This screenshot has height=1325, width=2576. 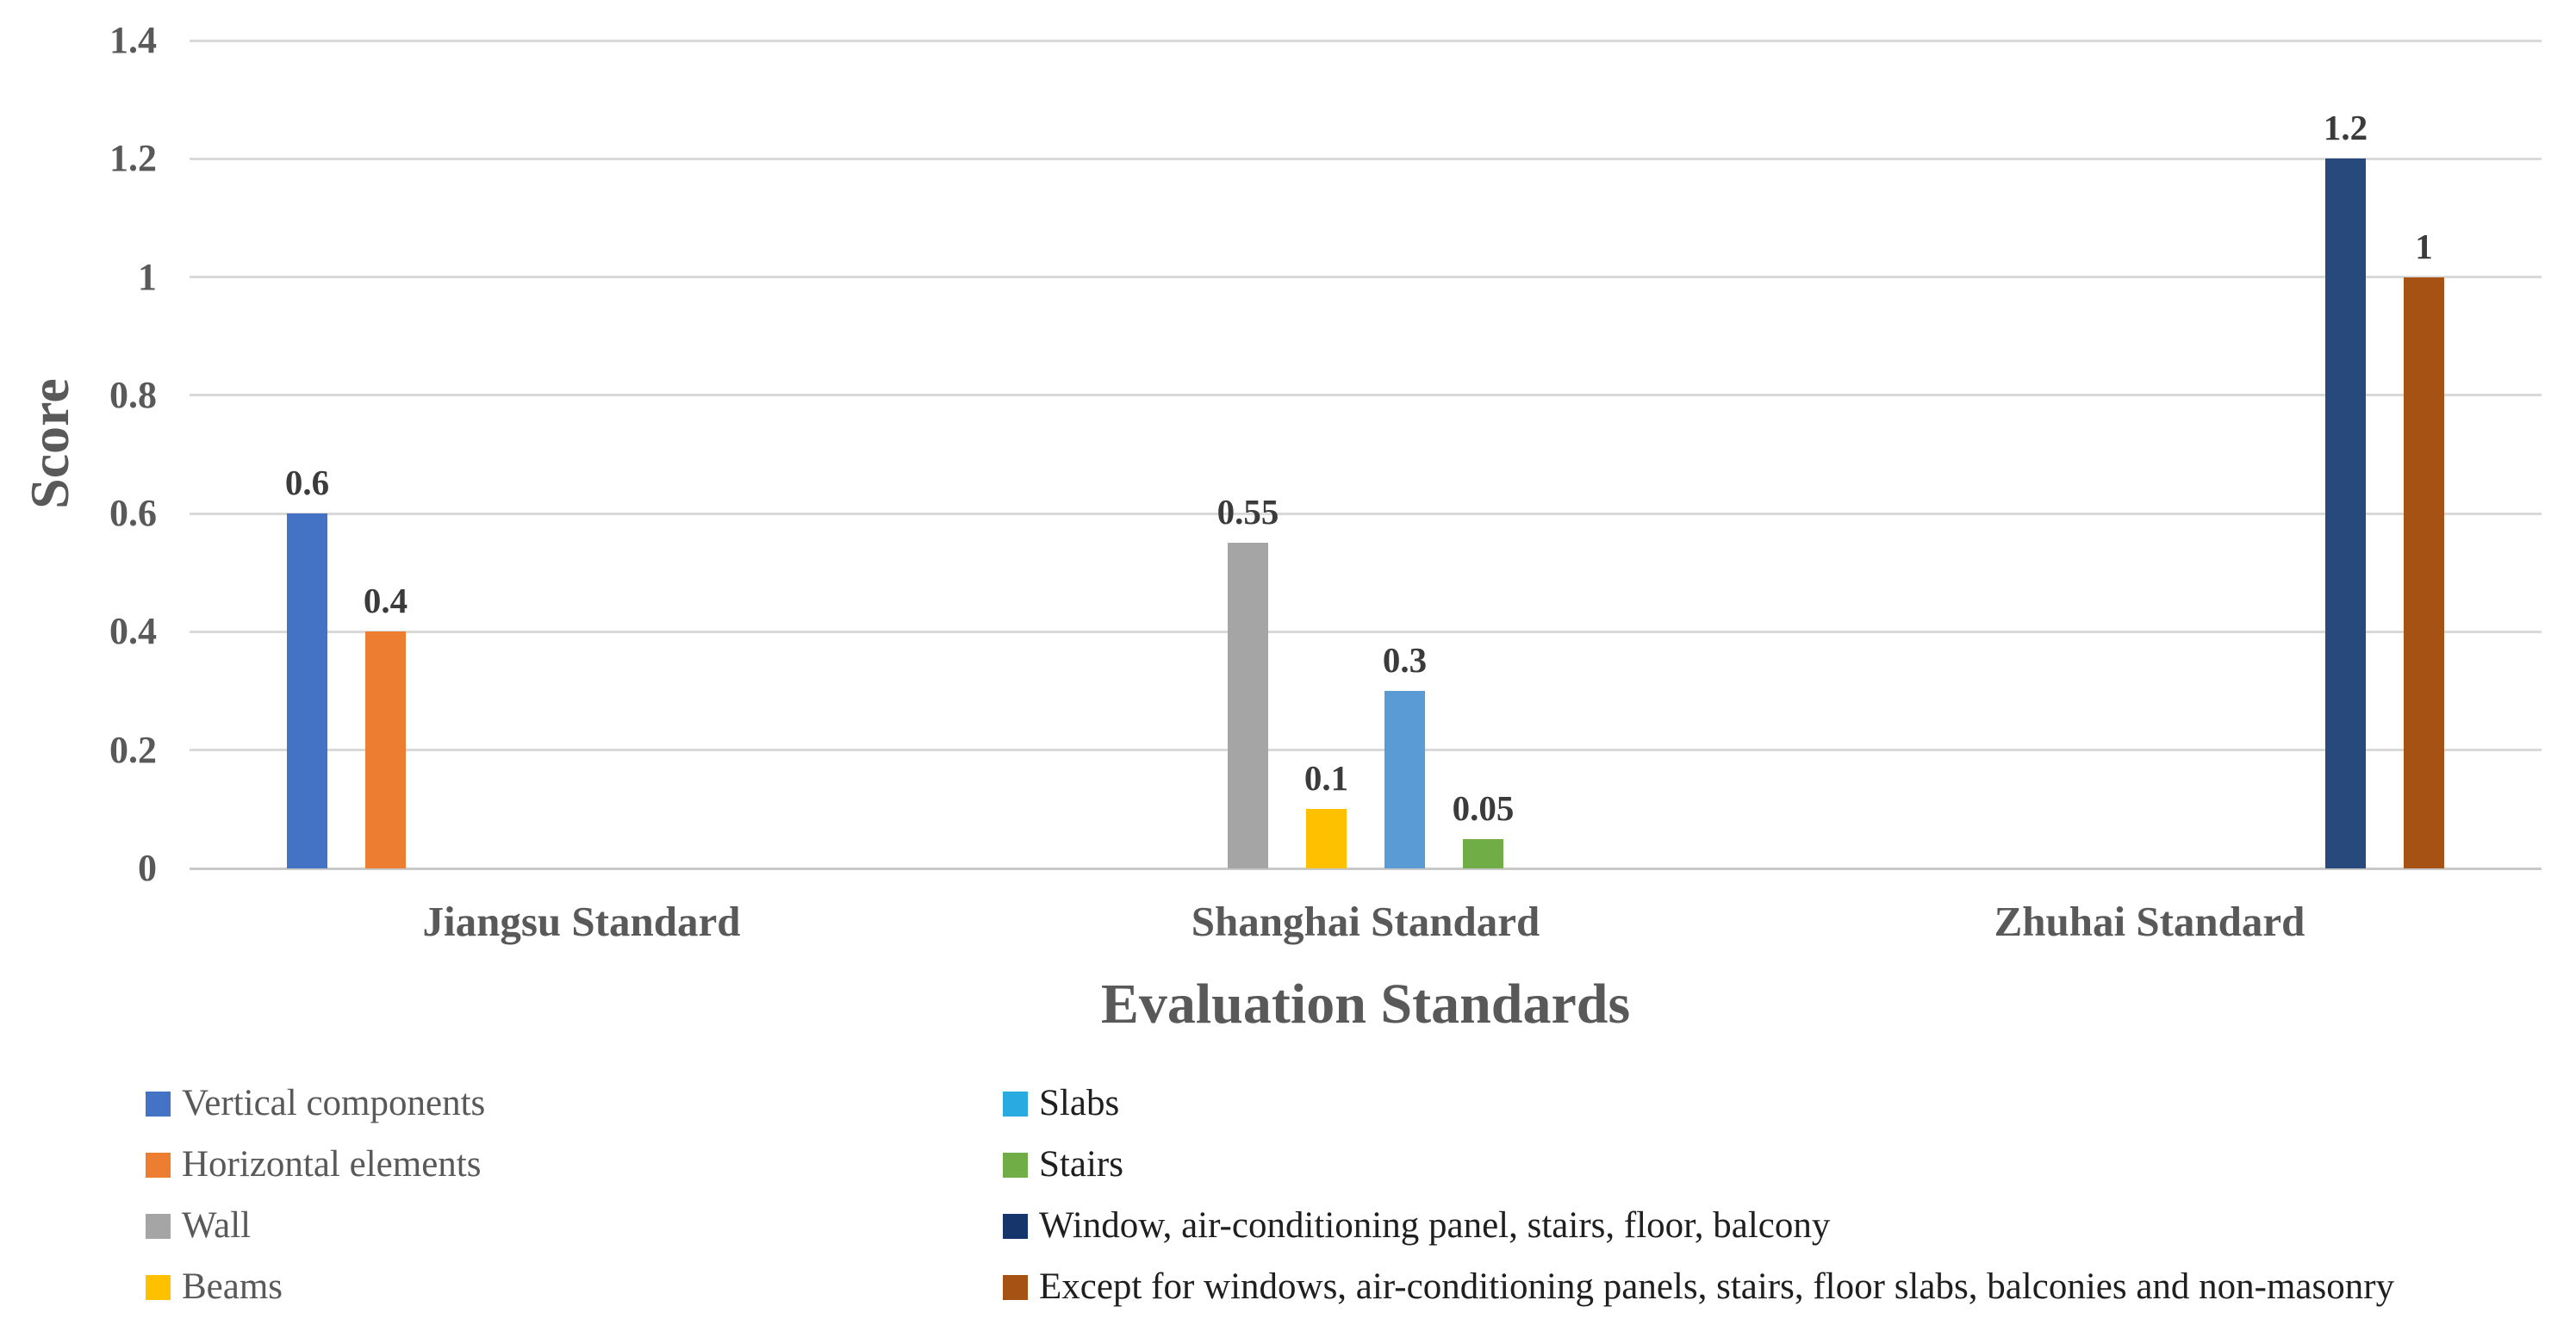 I want to click on legend-item-label: Beams, so click(x=233, y=1286).